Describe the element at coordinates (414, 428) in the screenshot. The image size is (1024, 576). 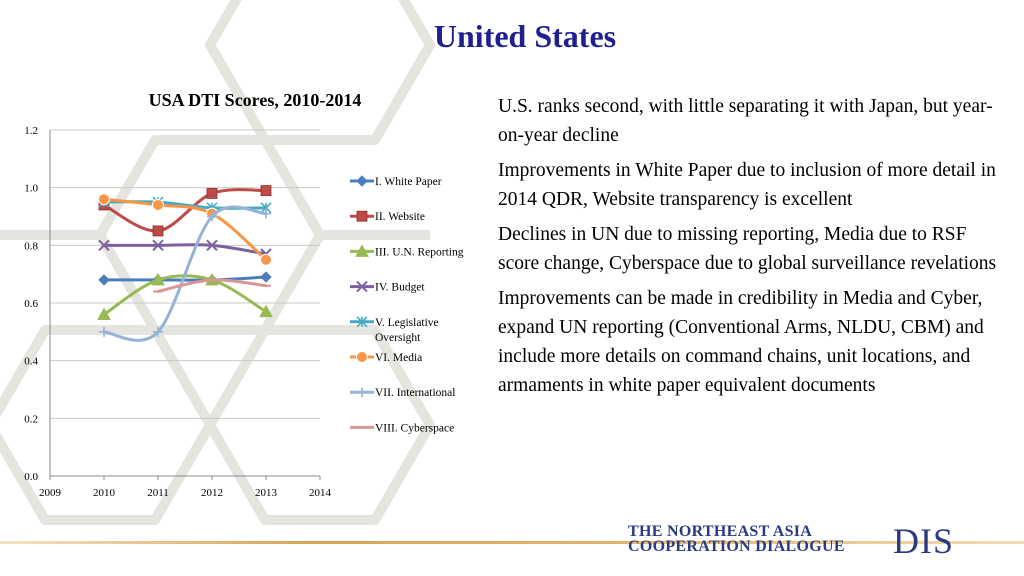
I see `legend-label: VIII. Cyberspace` at that location.